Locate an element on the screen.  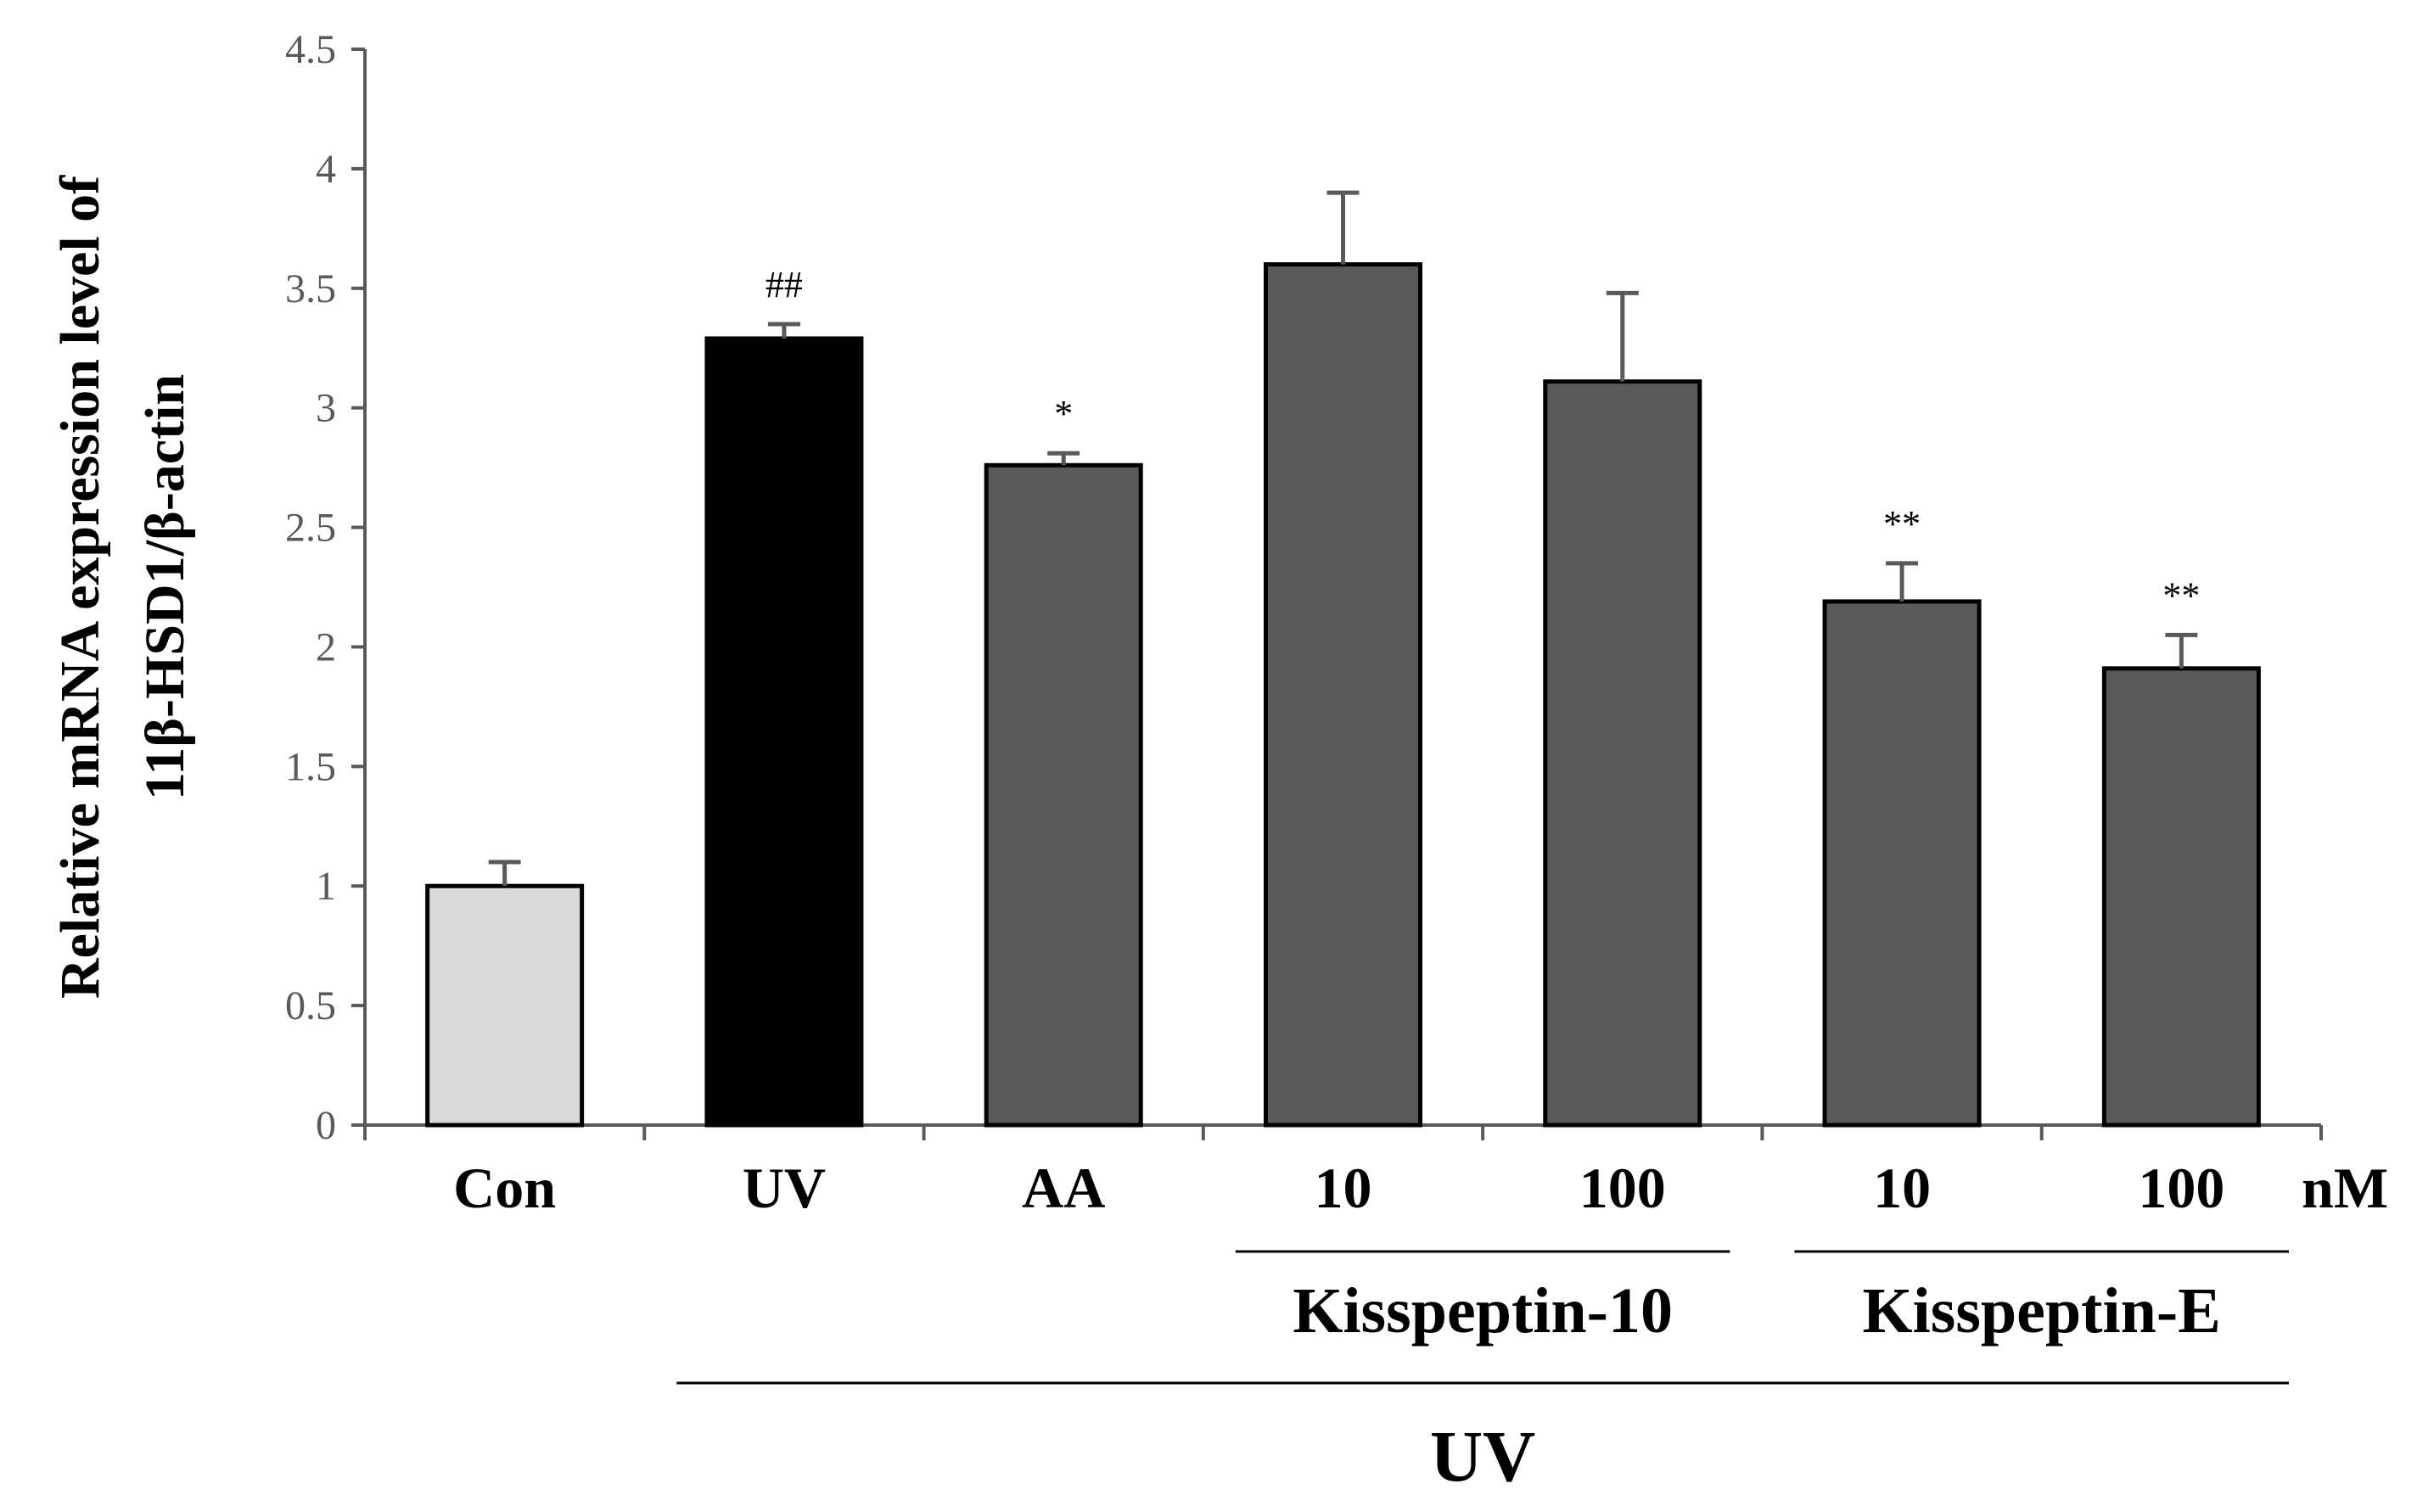
significance-mark: ## is located at coordinates (785, 284).